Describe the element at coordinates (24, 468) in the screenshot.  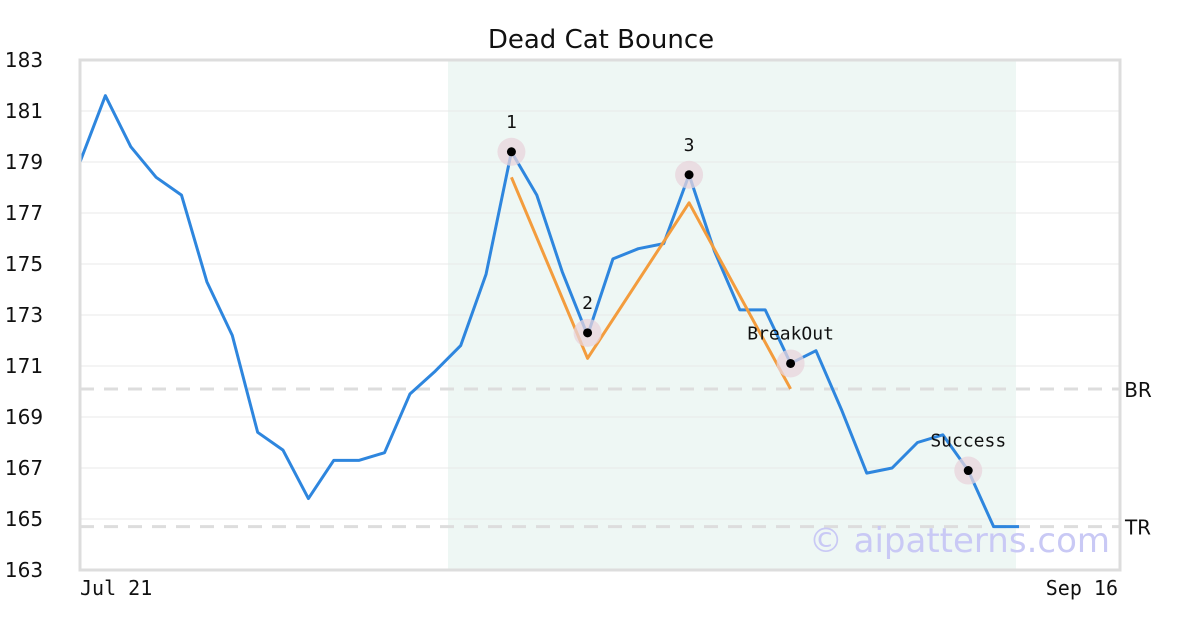
I see `y-tick-label: 167` at that location.